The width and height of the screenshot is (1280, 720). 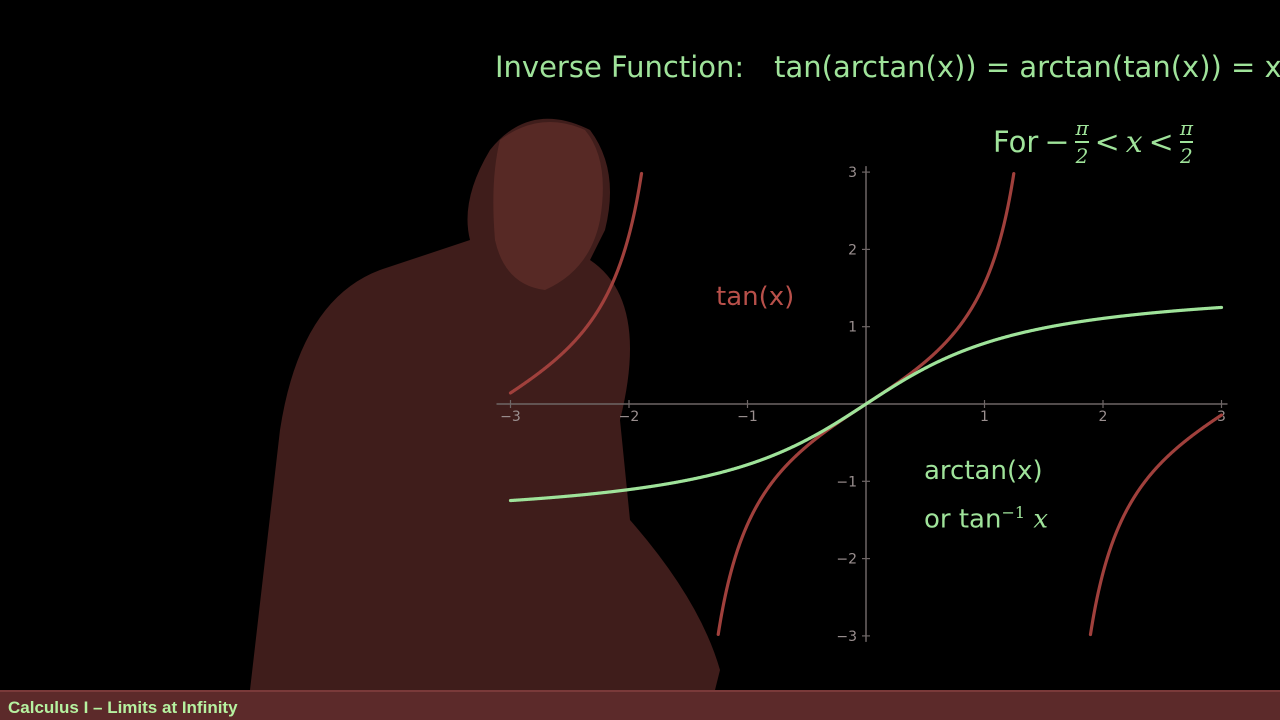 I want to click on inverse-exponent: −1, so click(x=1013, y=512).